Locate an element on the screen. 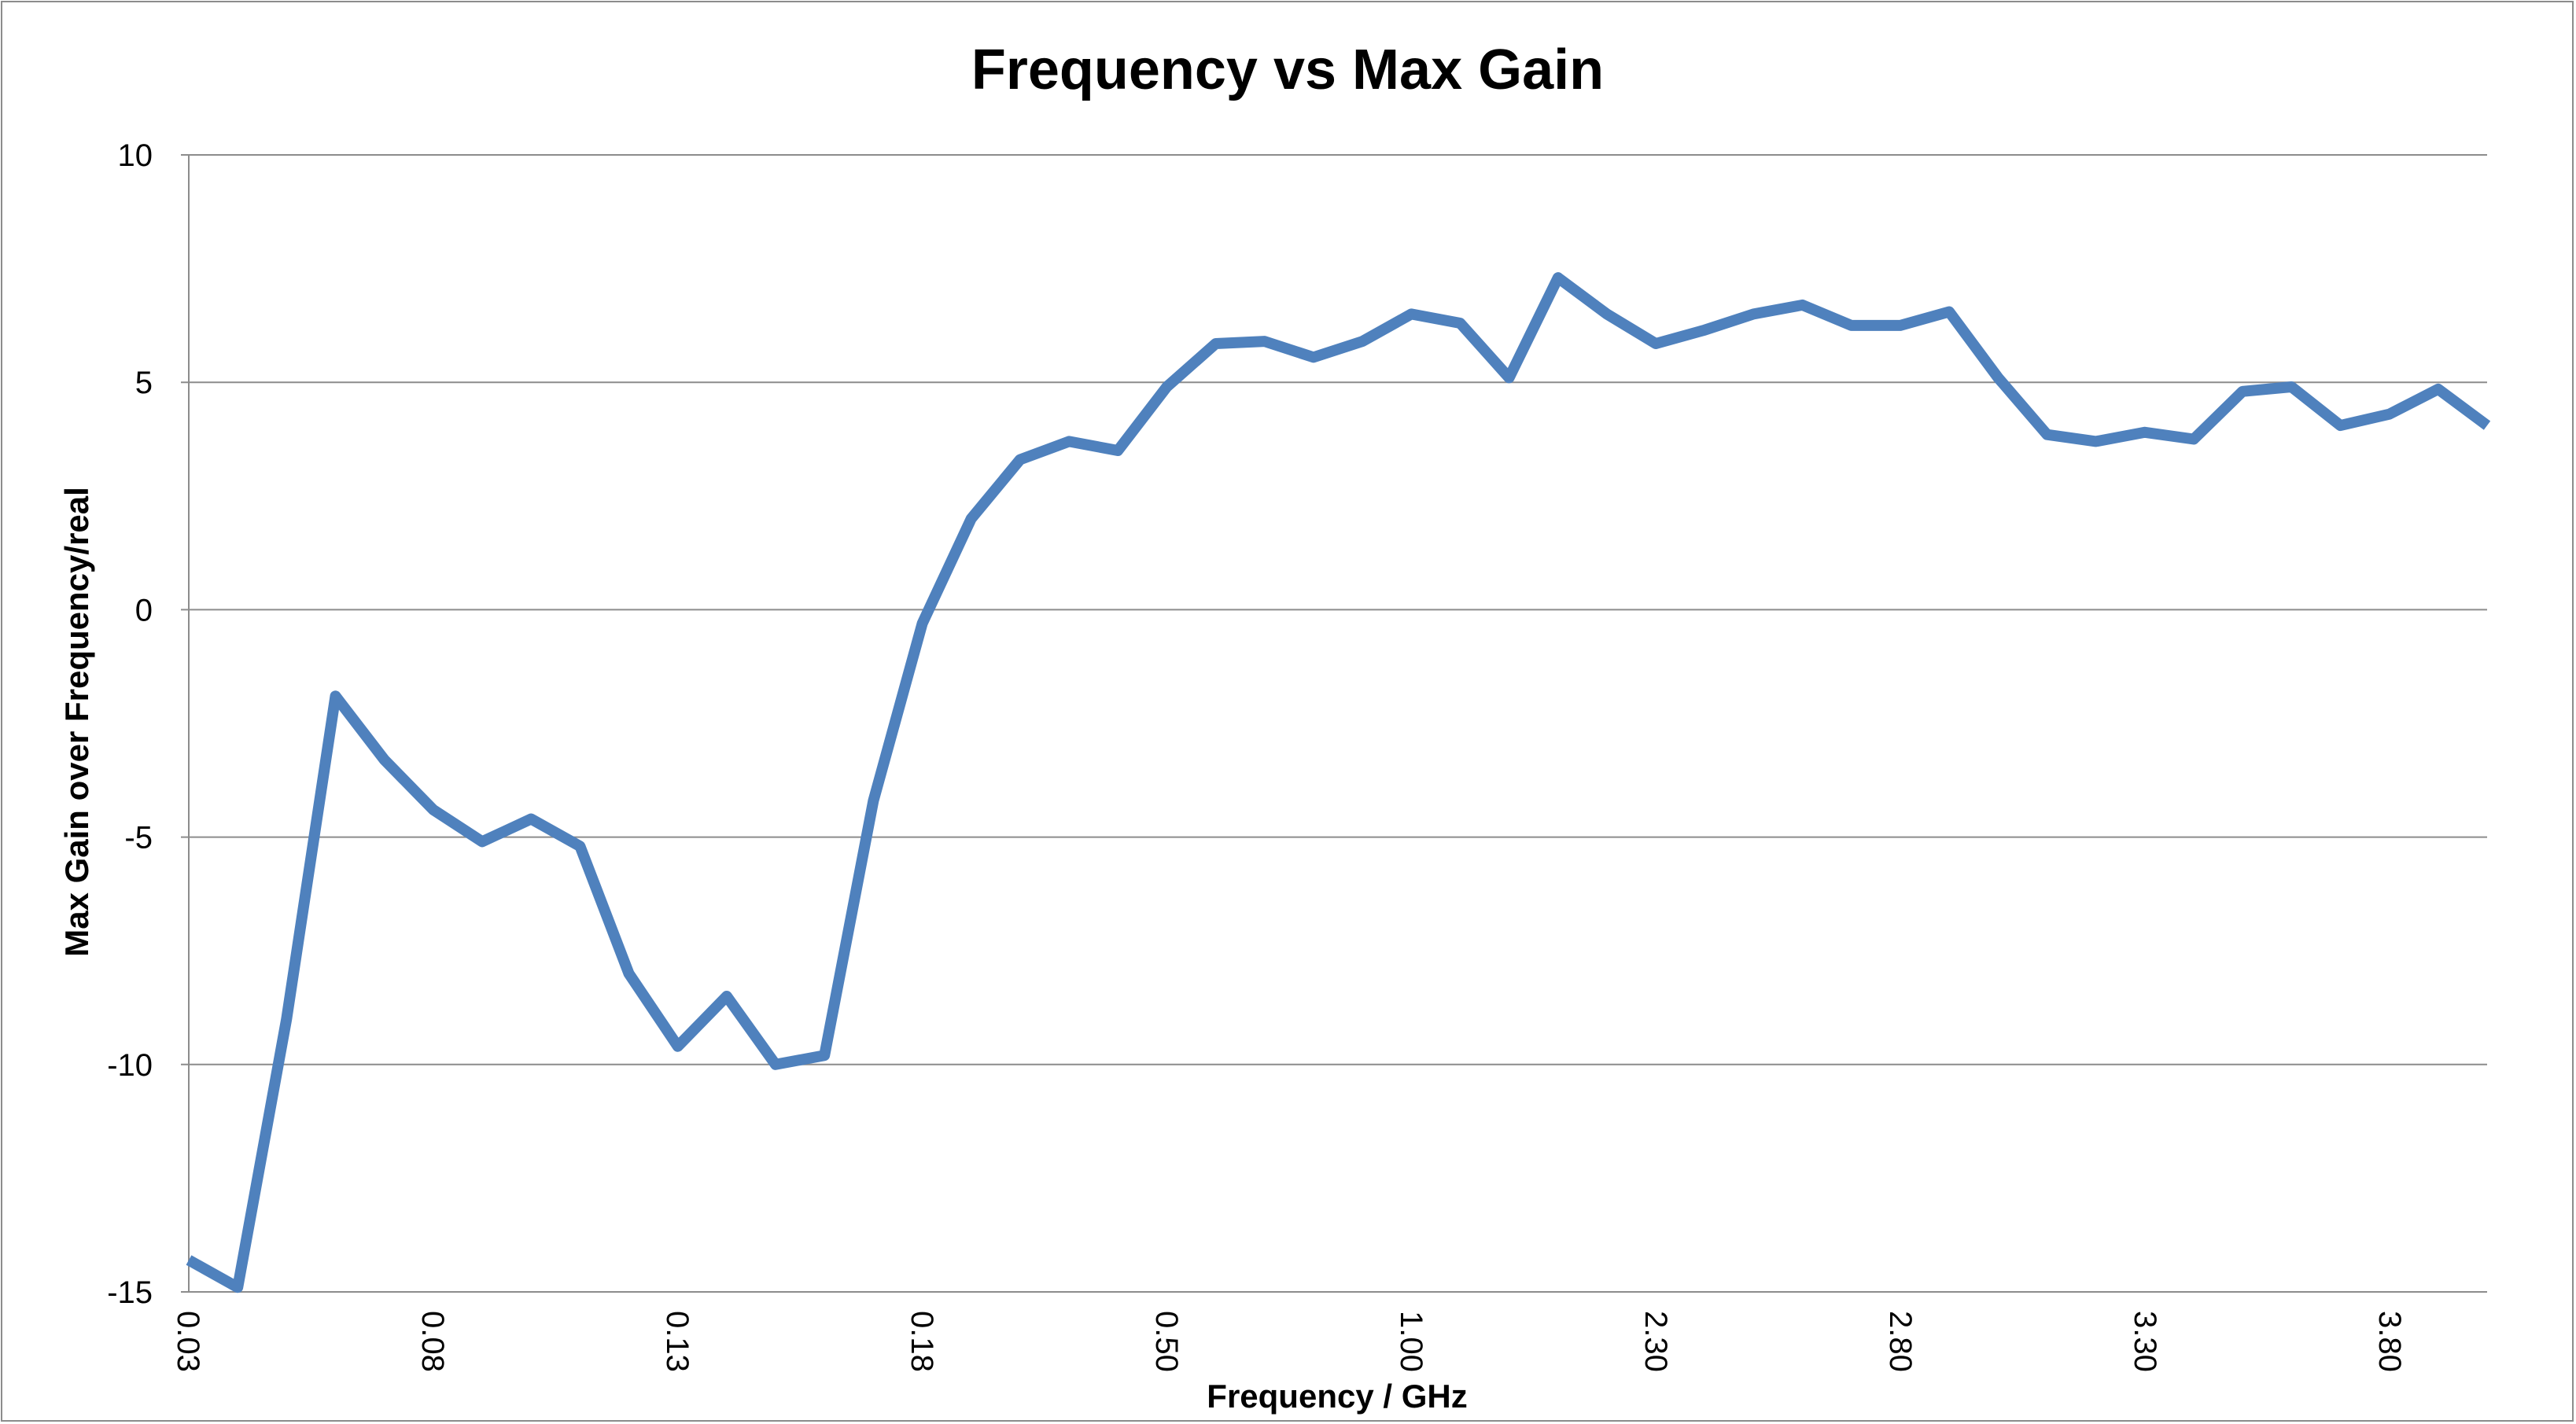 This screenshot has height=1424, width=2576. x-tick-label: 0.08 is located at coordinates (432, 1341).